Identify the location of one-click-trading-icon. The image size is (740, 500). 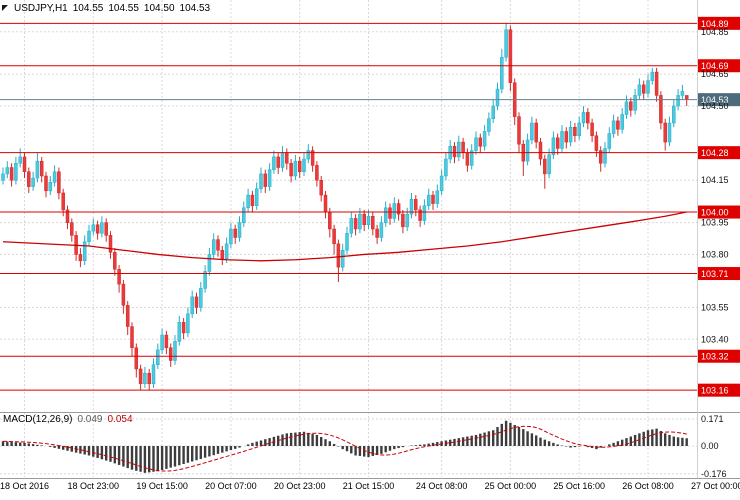
(5, 8).